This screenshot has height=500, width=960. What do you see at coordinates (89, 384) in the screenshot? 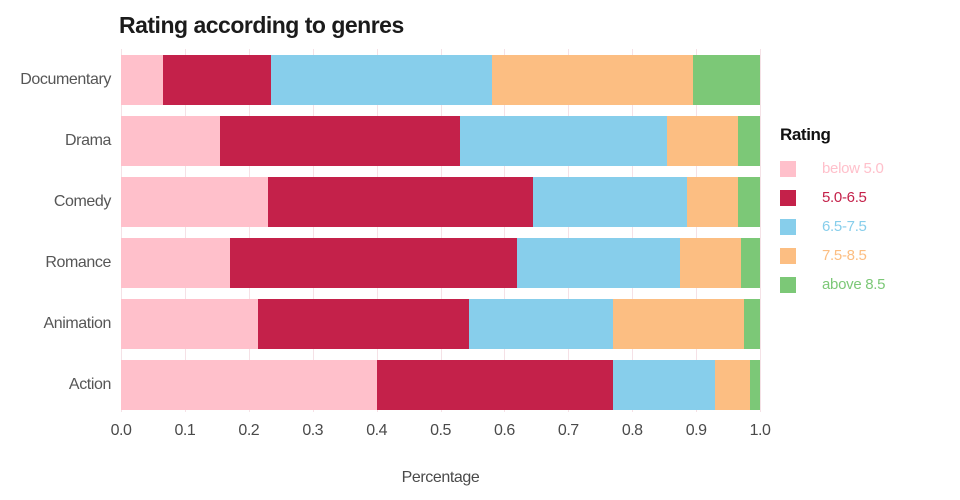
I see `y-axis-label-action: Action` at bounding box center [89, 384].